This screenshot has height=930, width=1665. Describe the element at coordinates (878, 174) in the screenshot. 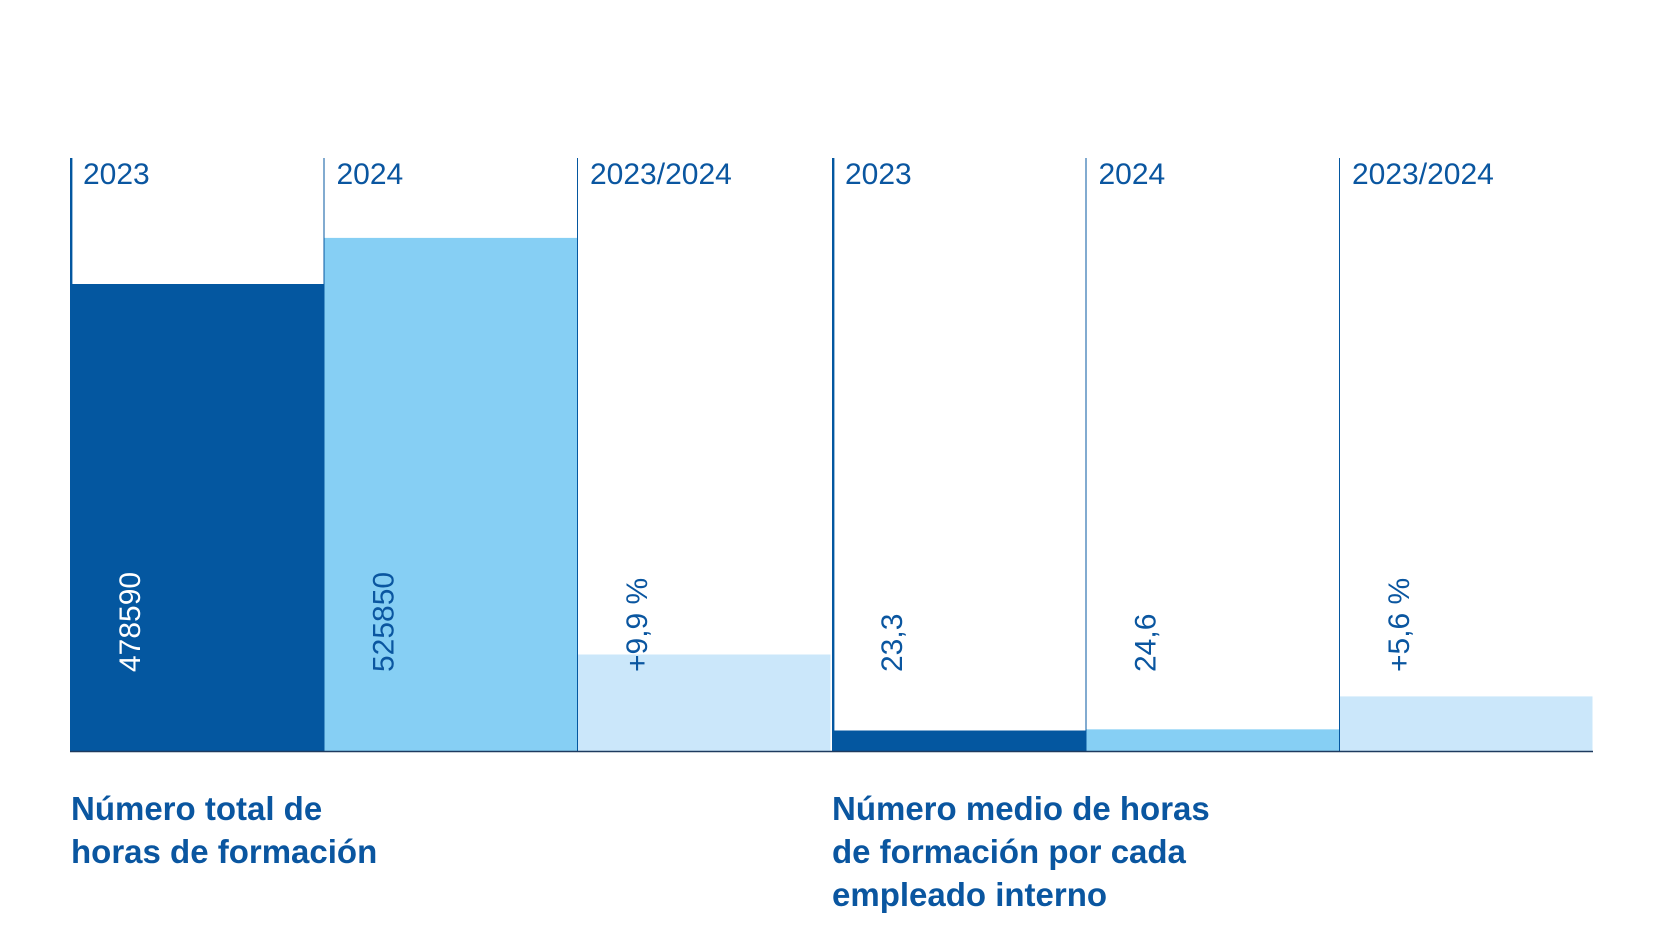

I see `chart-2-category-label-1: 2023` at that location.